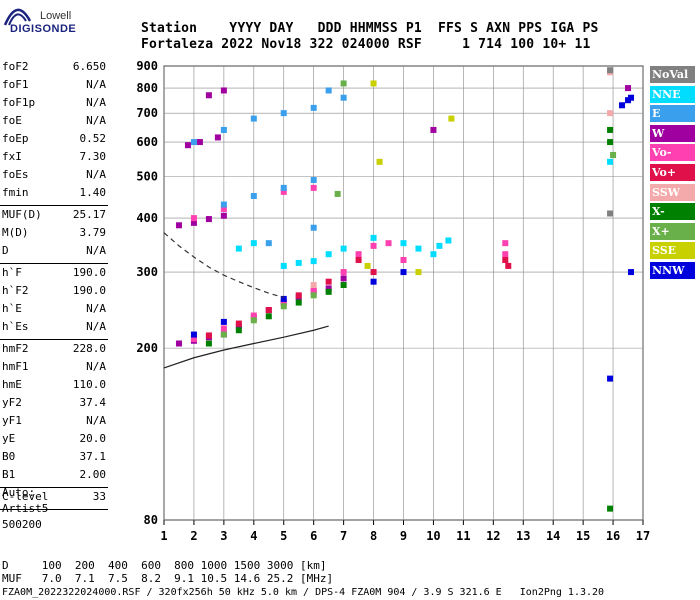  I want to click on param-value: 1.40, so click(93, 192).